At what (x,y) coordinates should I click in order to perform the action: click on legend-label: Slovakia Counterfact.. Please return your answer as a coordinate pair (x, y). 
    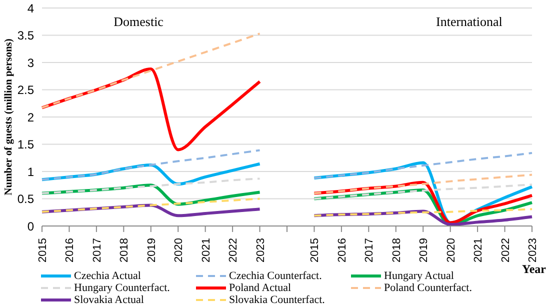
    Looking at the image, I should click on (277, 300).